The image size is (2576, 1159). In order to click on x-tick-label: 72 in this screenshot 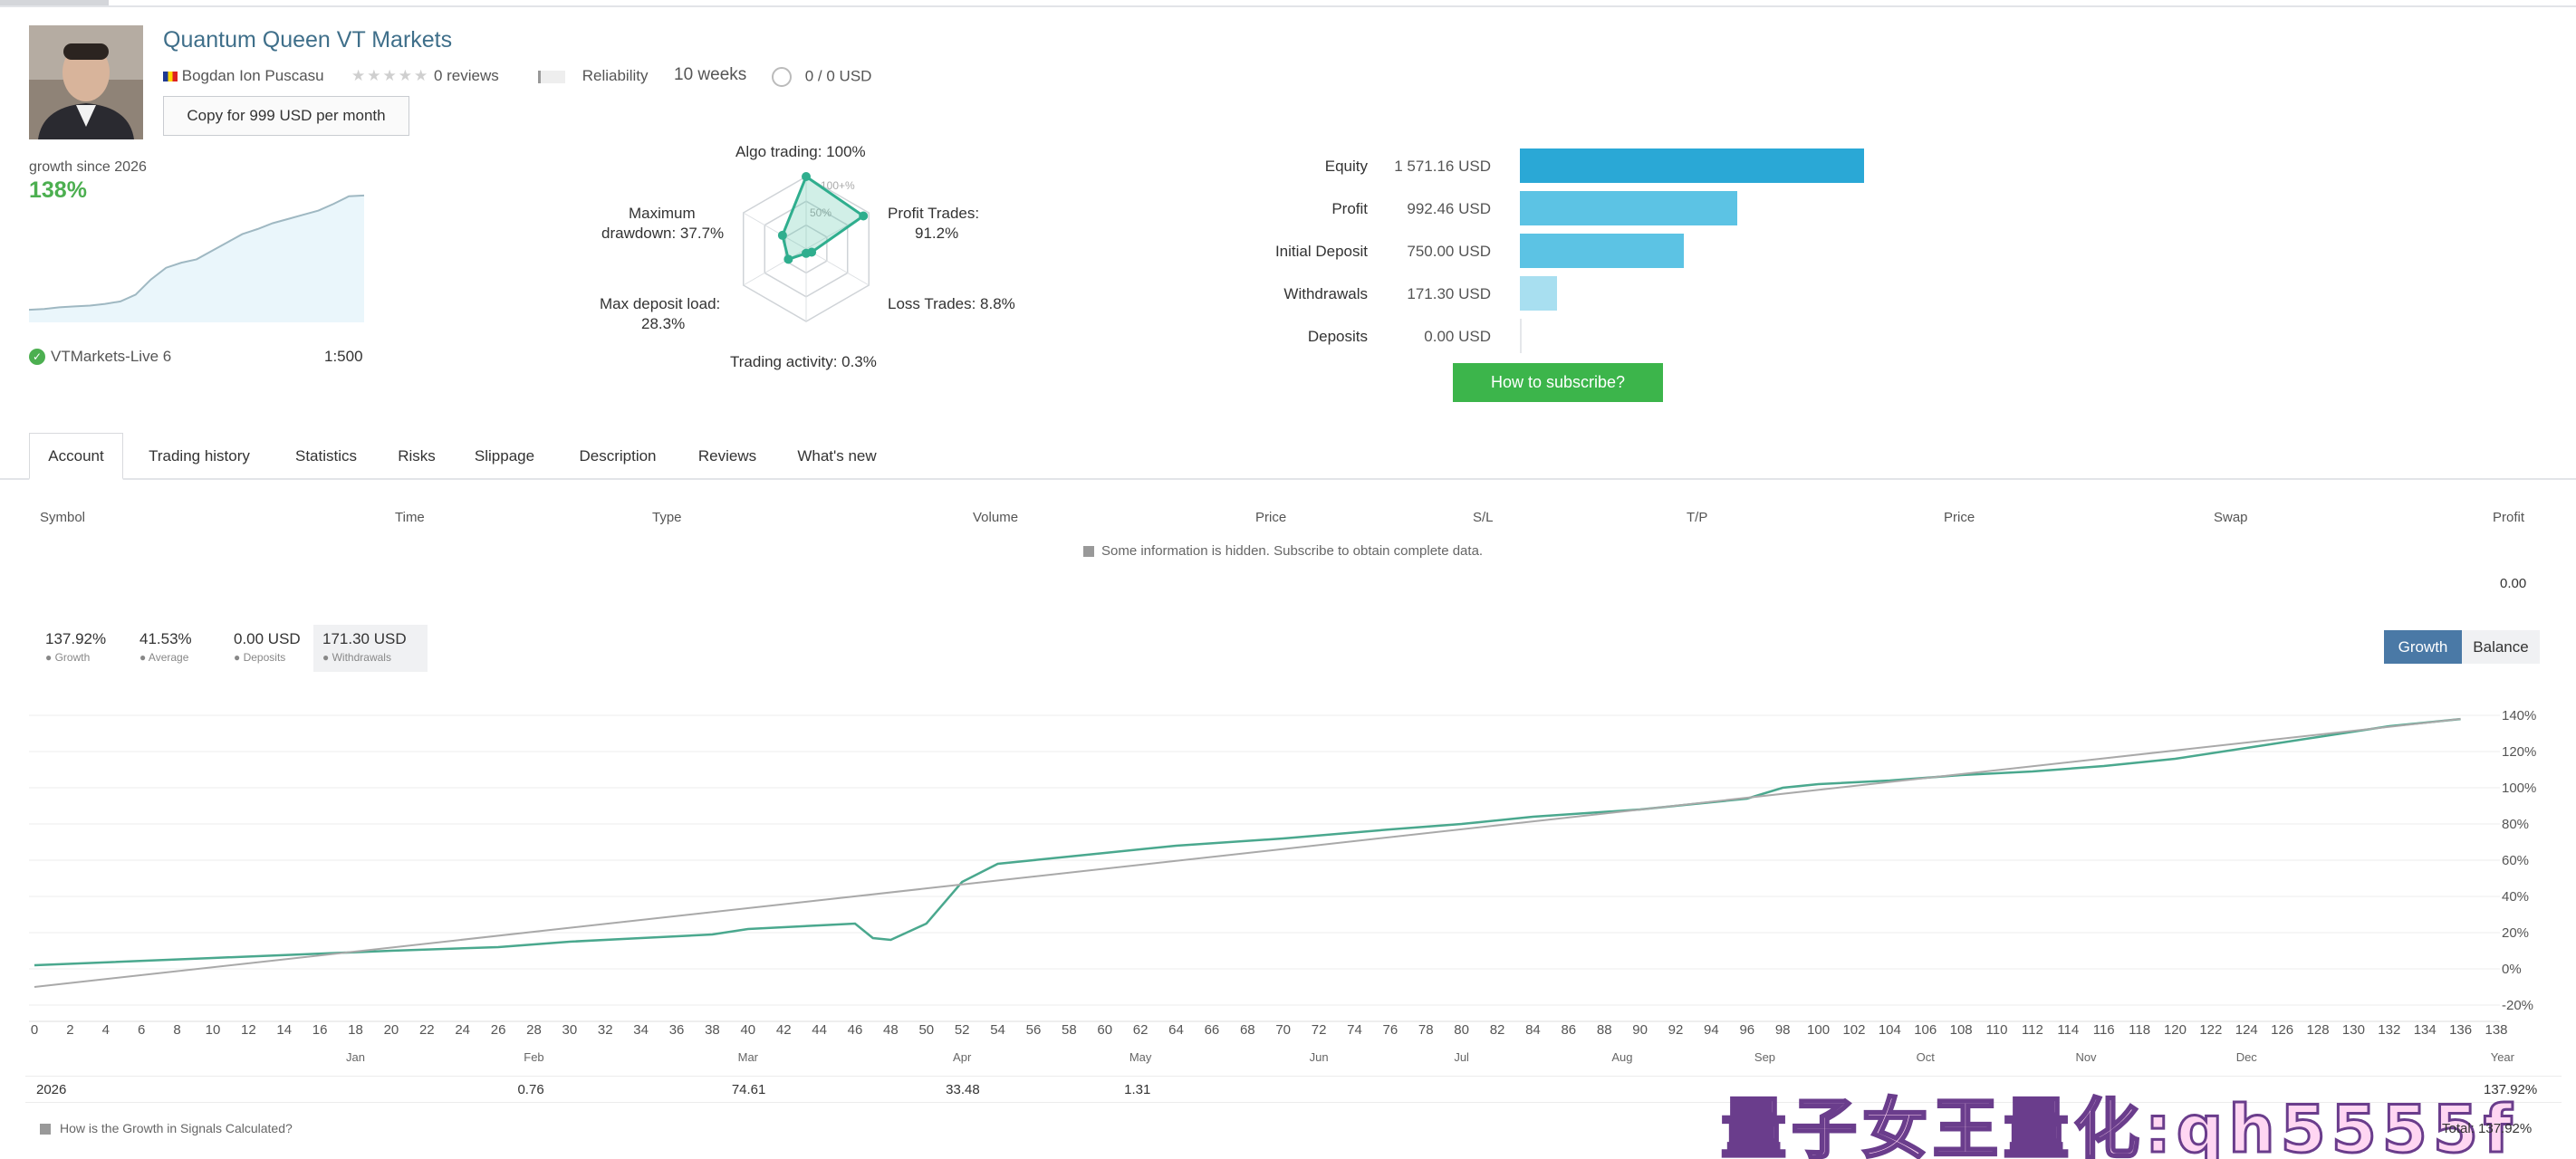, I will do `click(1319, 1030)`.